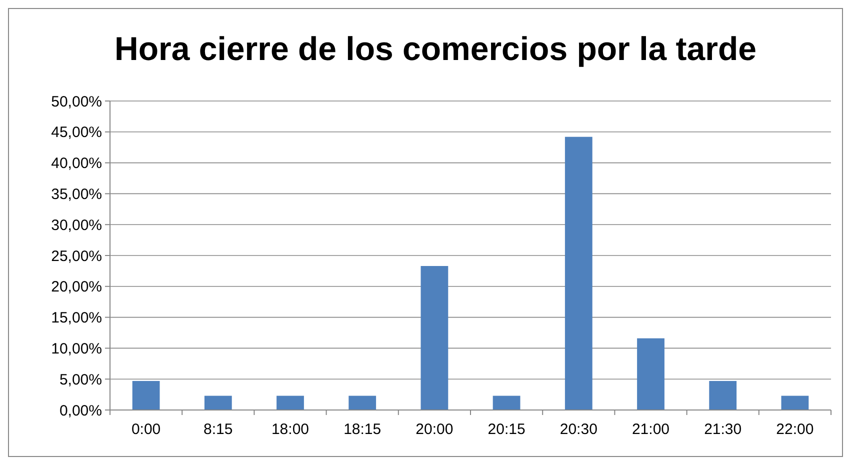 This screenshot has width=851, height=465. Describe the element at coordinates (363, 429) in the screenshot. I see `x-tick-label: 18:15` at that location.